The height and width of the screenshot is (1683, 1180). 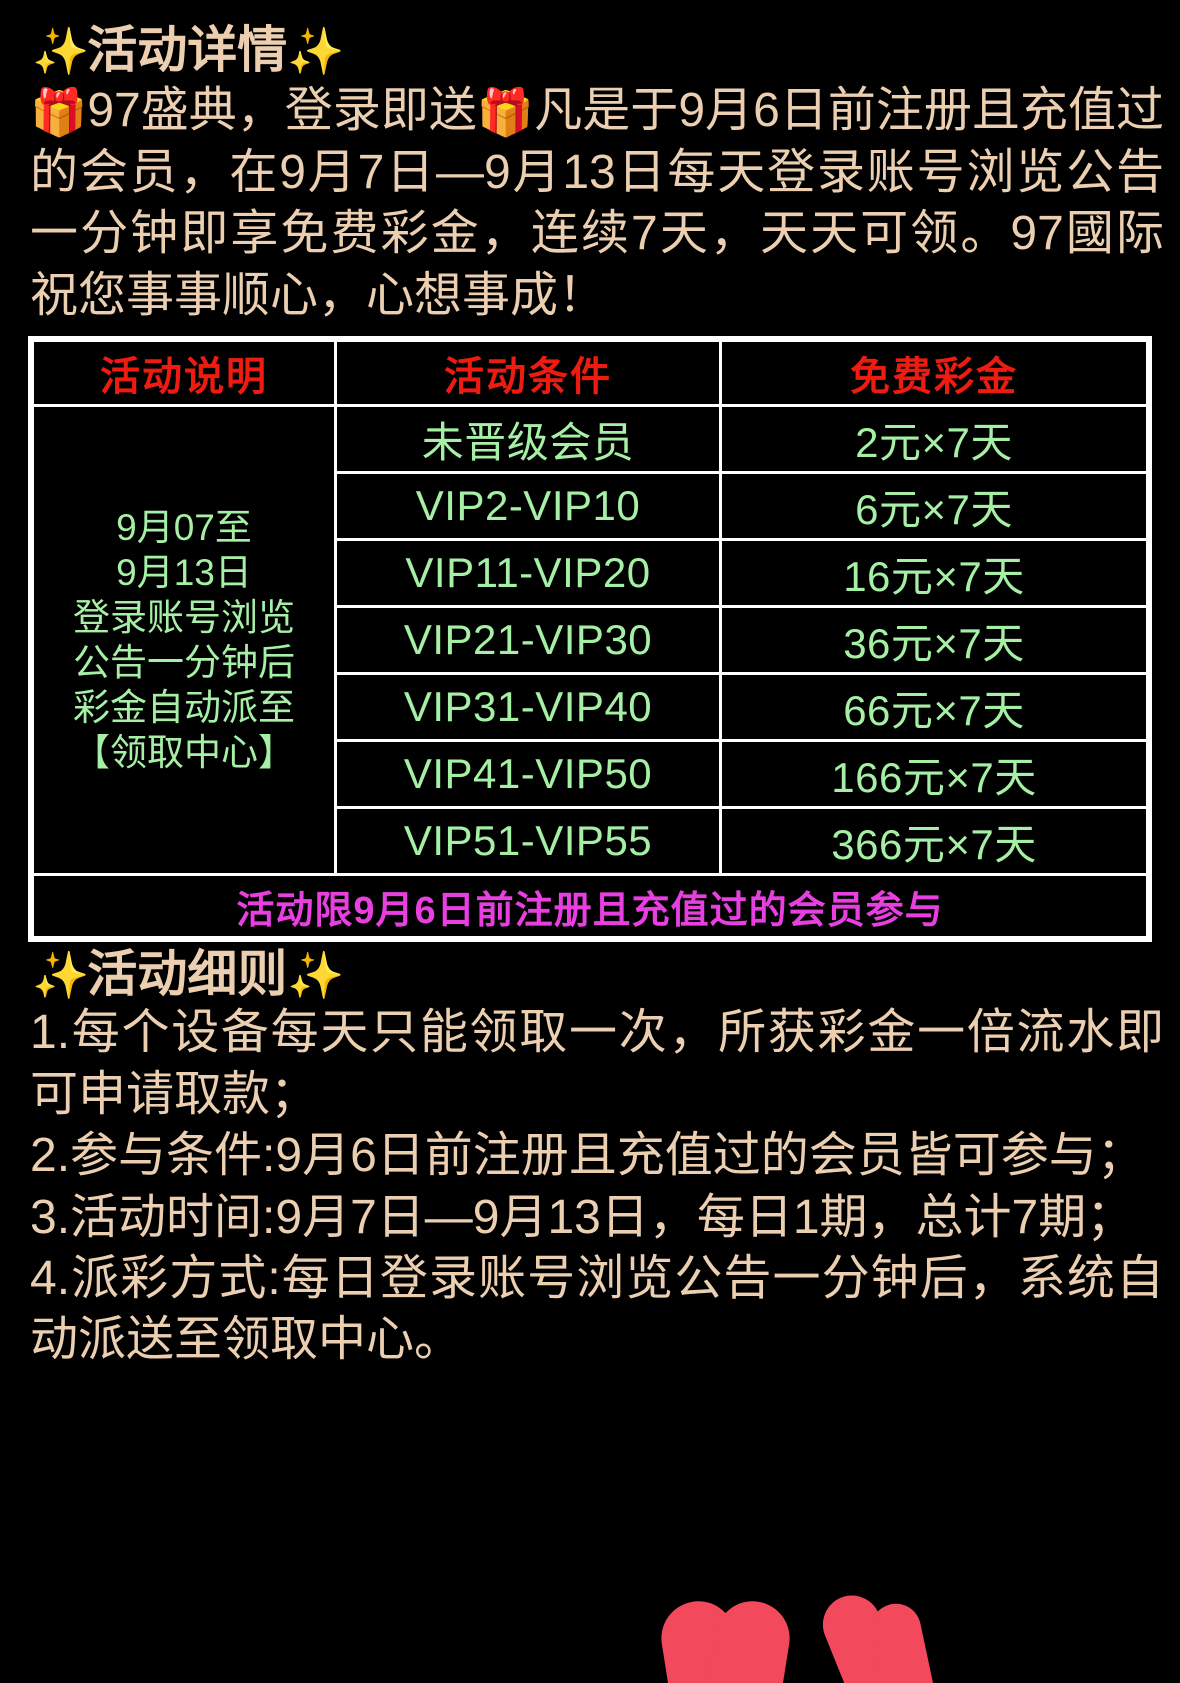 I want to click on header-cell-description: 活动说明, so click(x=184, y=373).